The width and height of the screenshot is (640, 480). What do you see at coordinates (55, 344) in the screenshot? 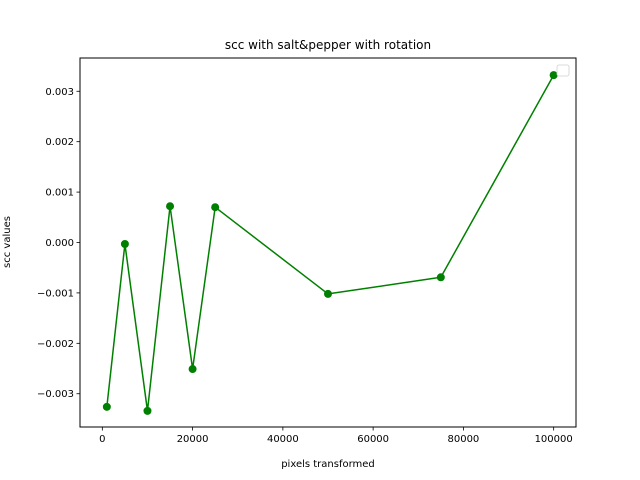
I see `y-tick-label: −0.002` at bounding box center [55, 344].